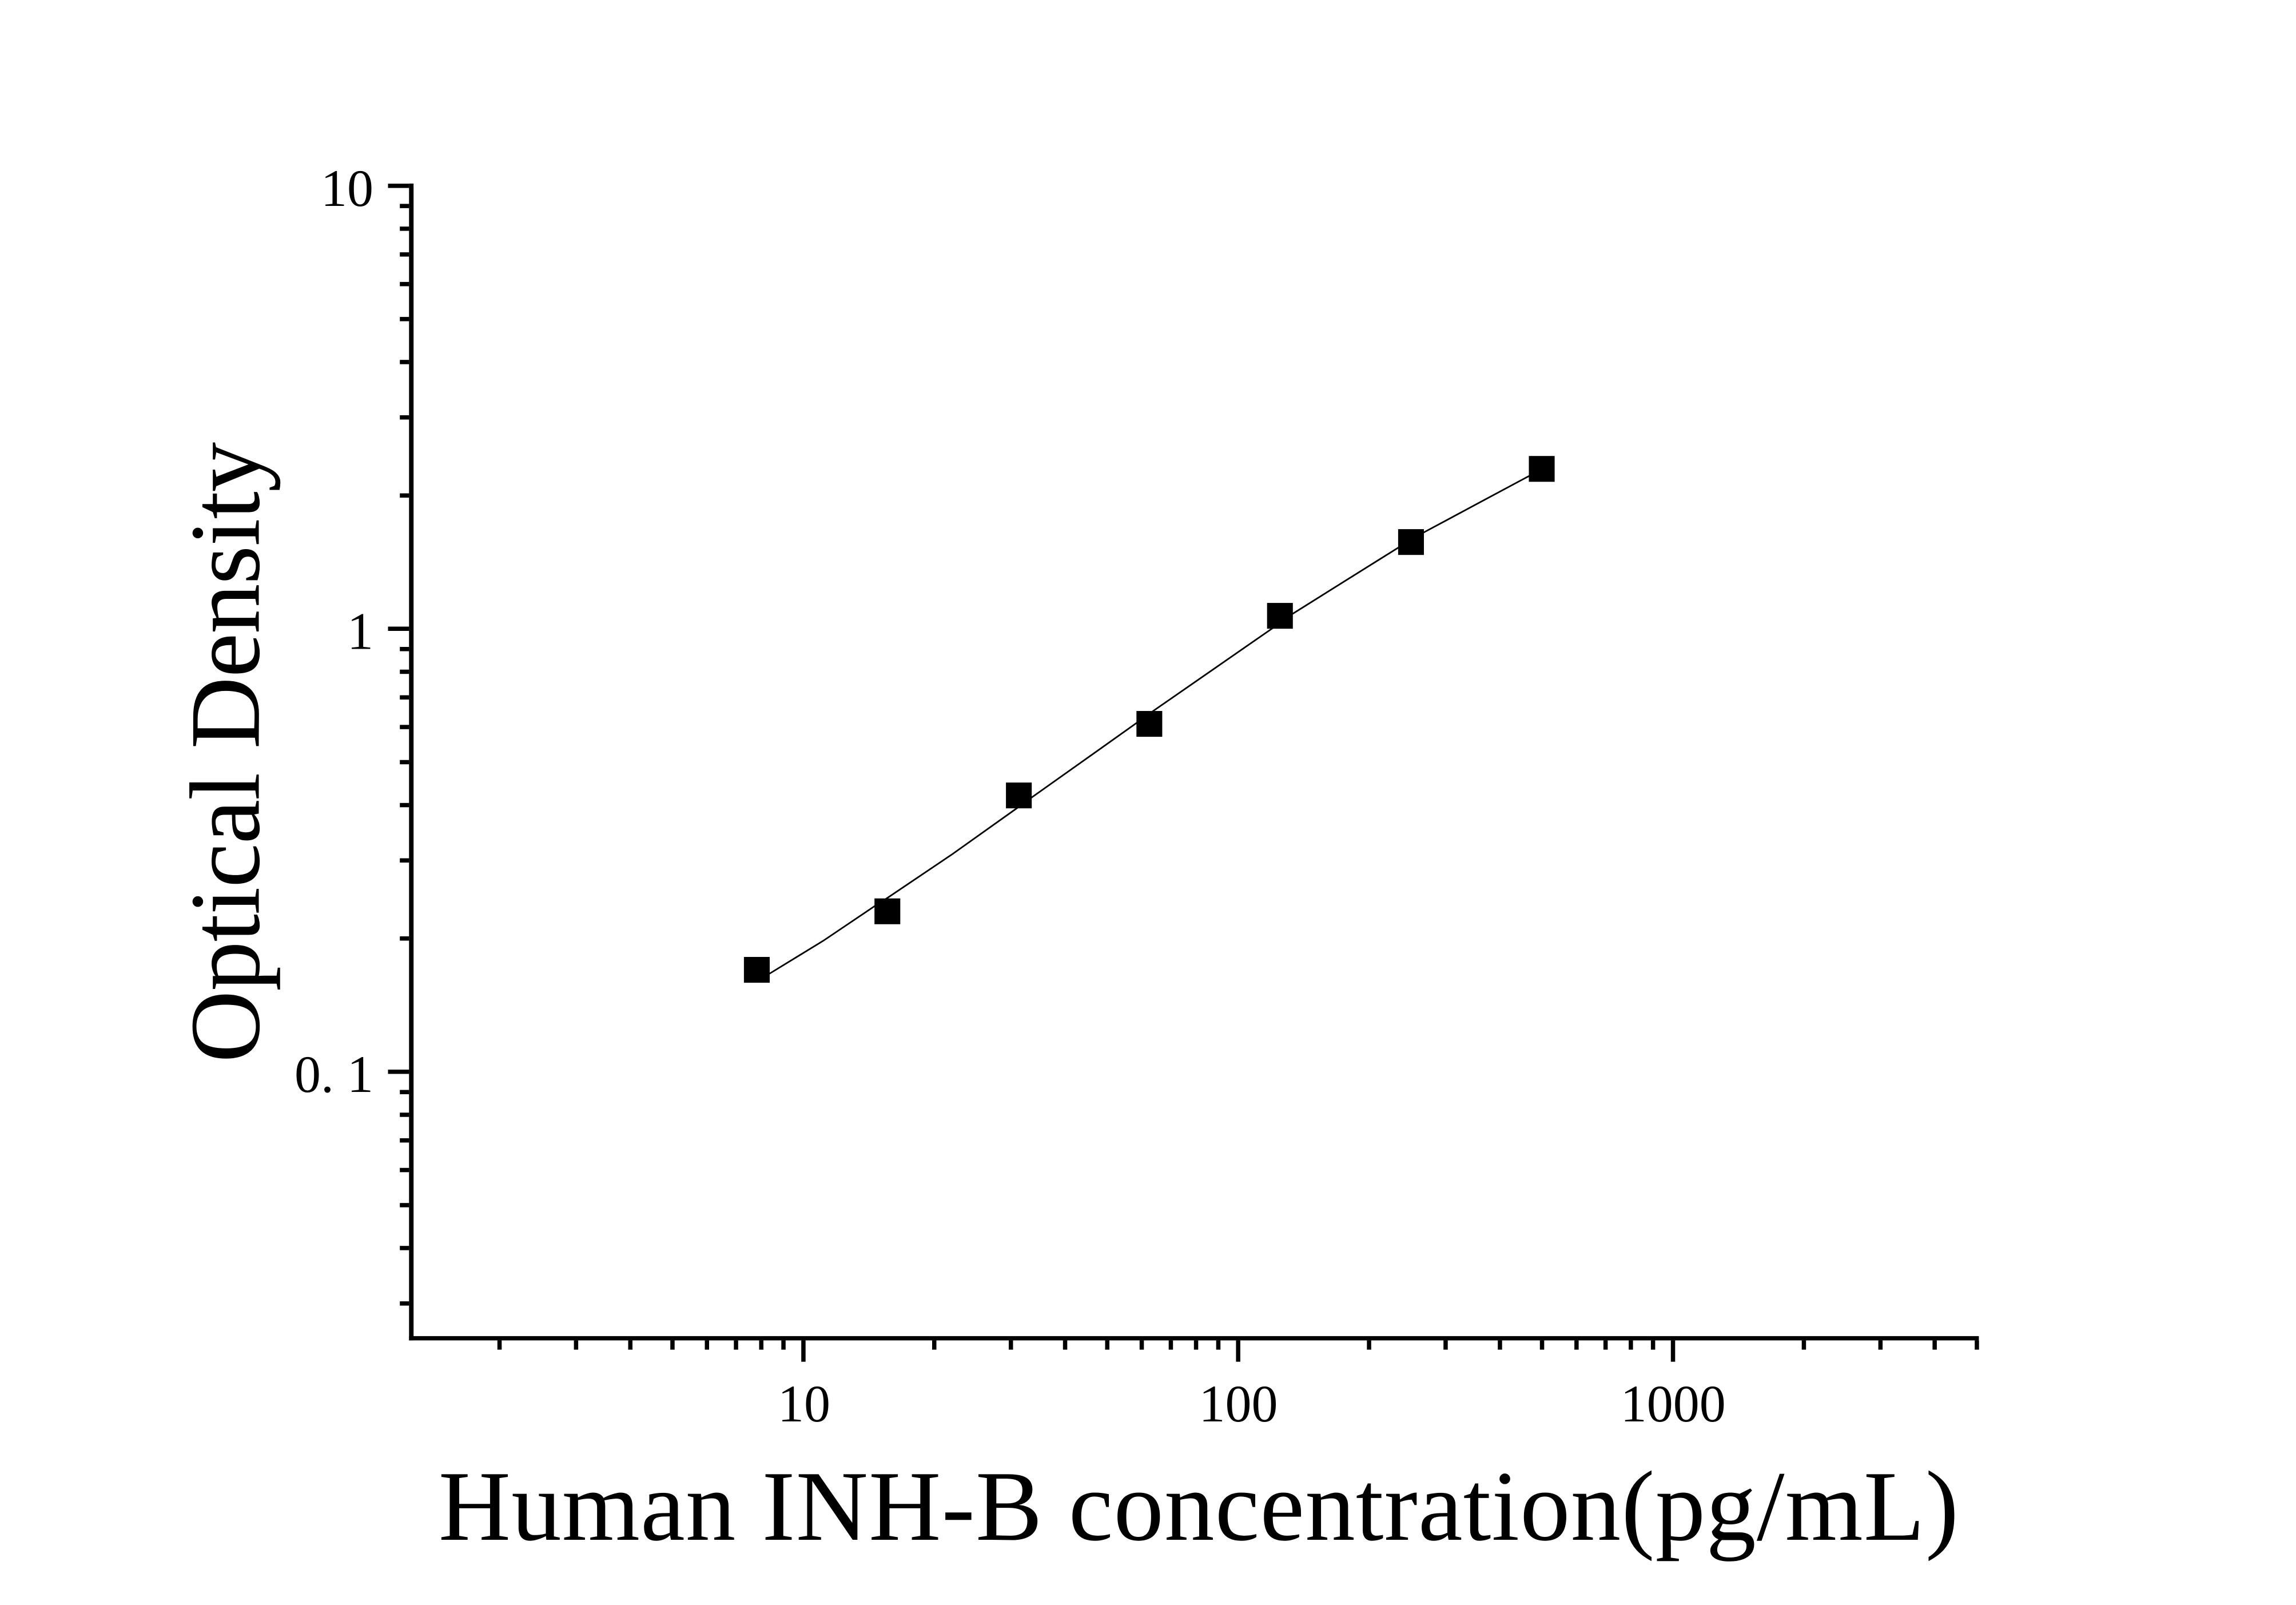 Image resolution: width=2296 pixels, height=1605 pixels. Describe the element at coordinates (334, 1074) in the screenshot. I see `svg-text: 0. 1` at that location.